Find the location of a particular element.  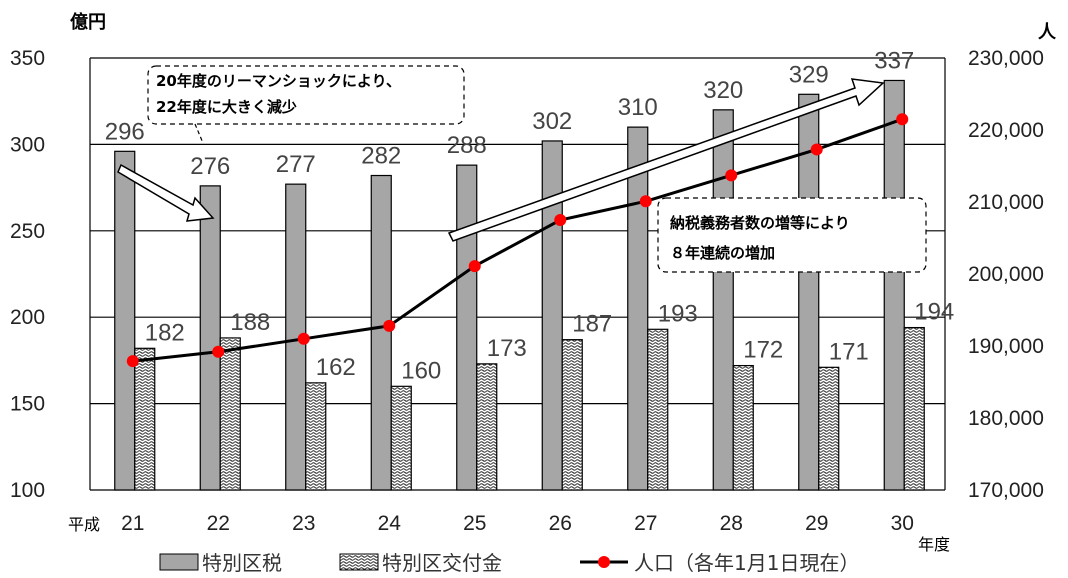

x-tick-label: 29 is located at coordinates (816, 523).